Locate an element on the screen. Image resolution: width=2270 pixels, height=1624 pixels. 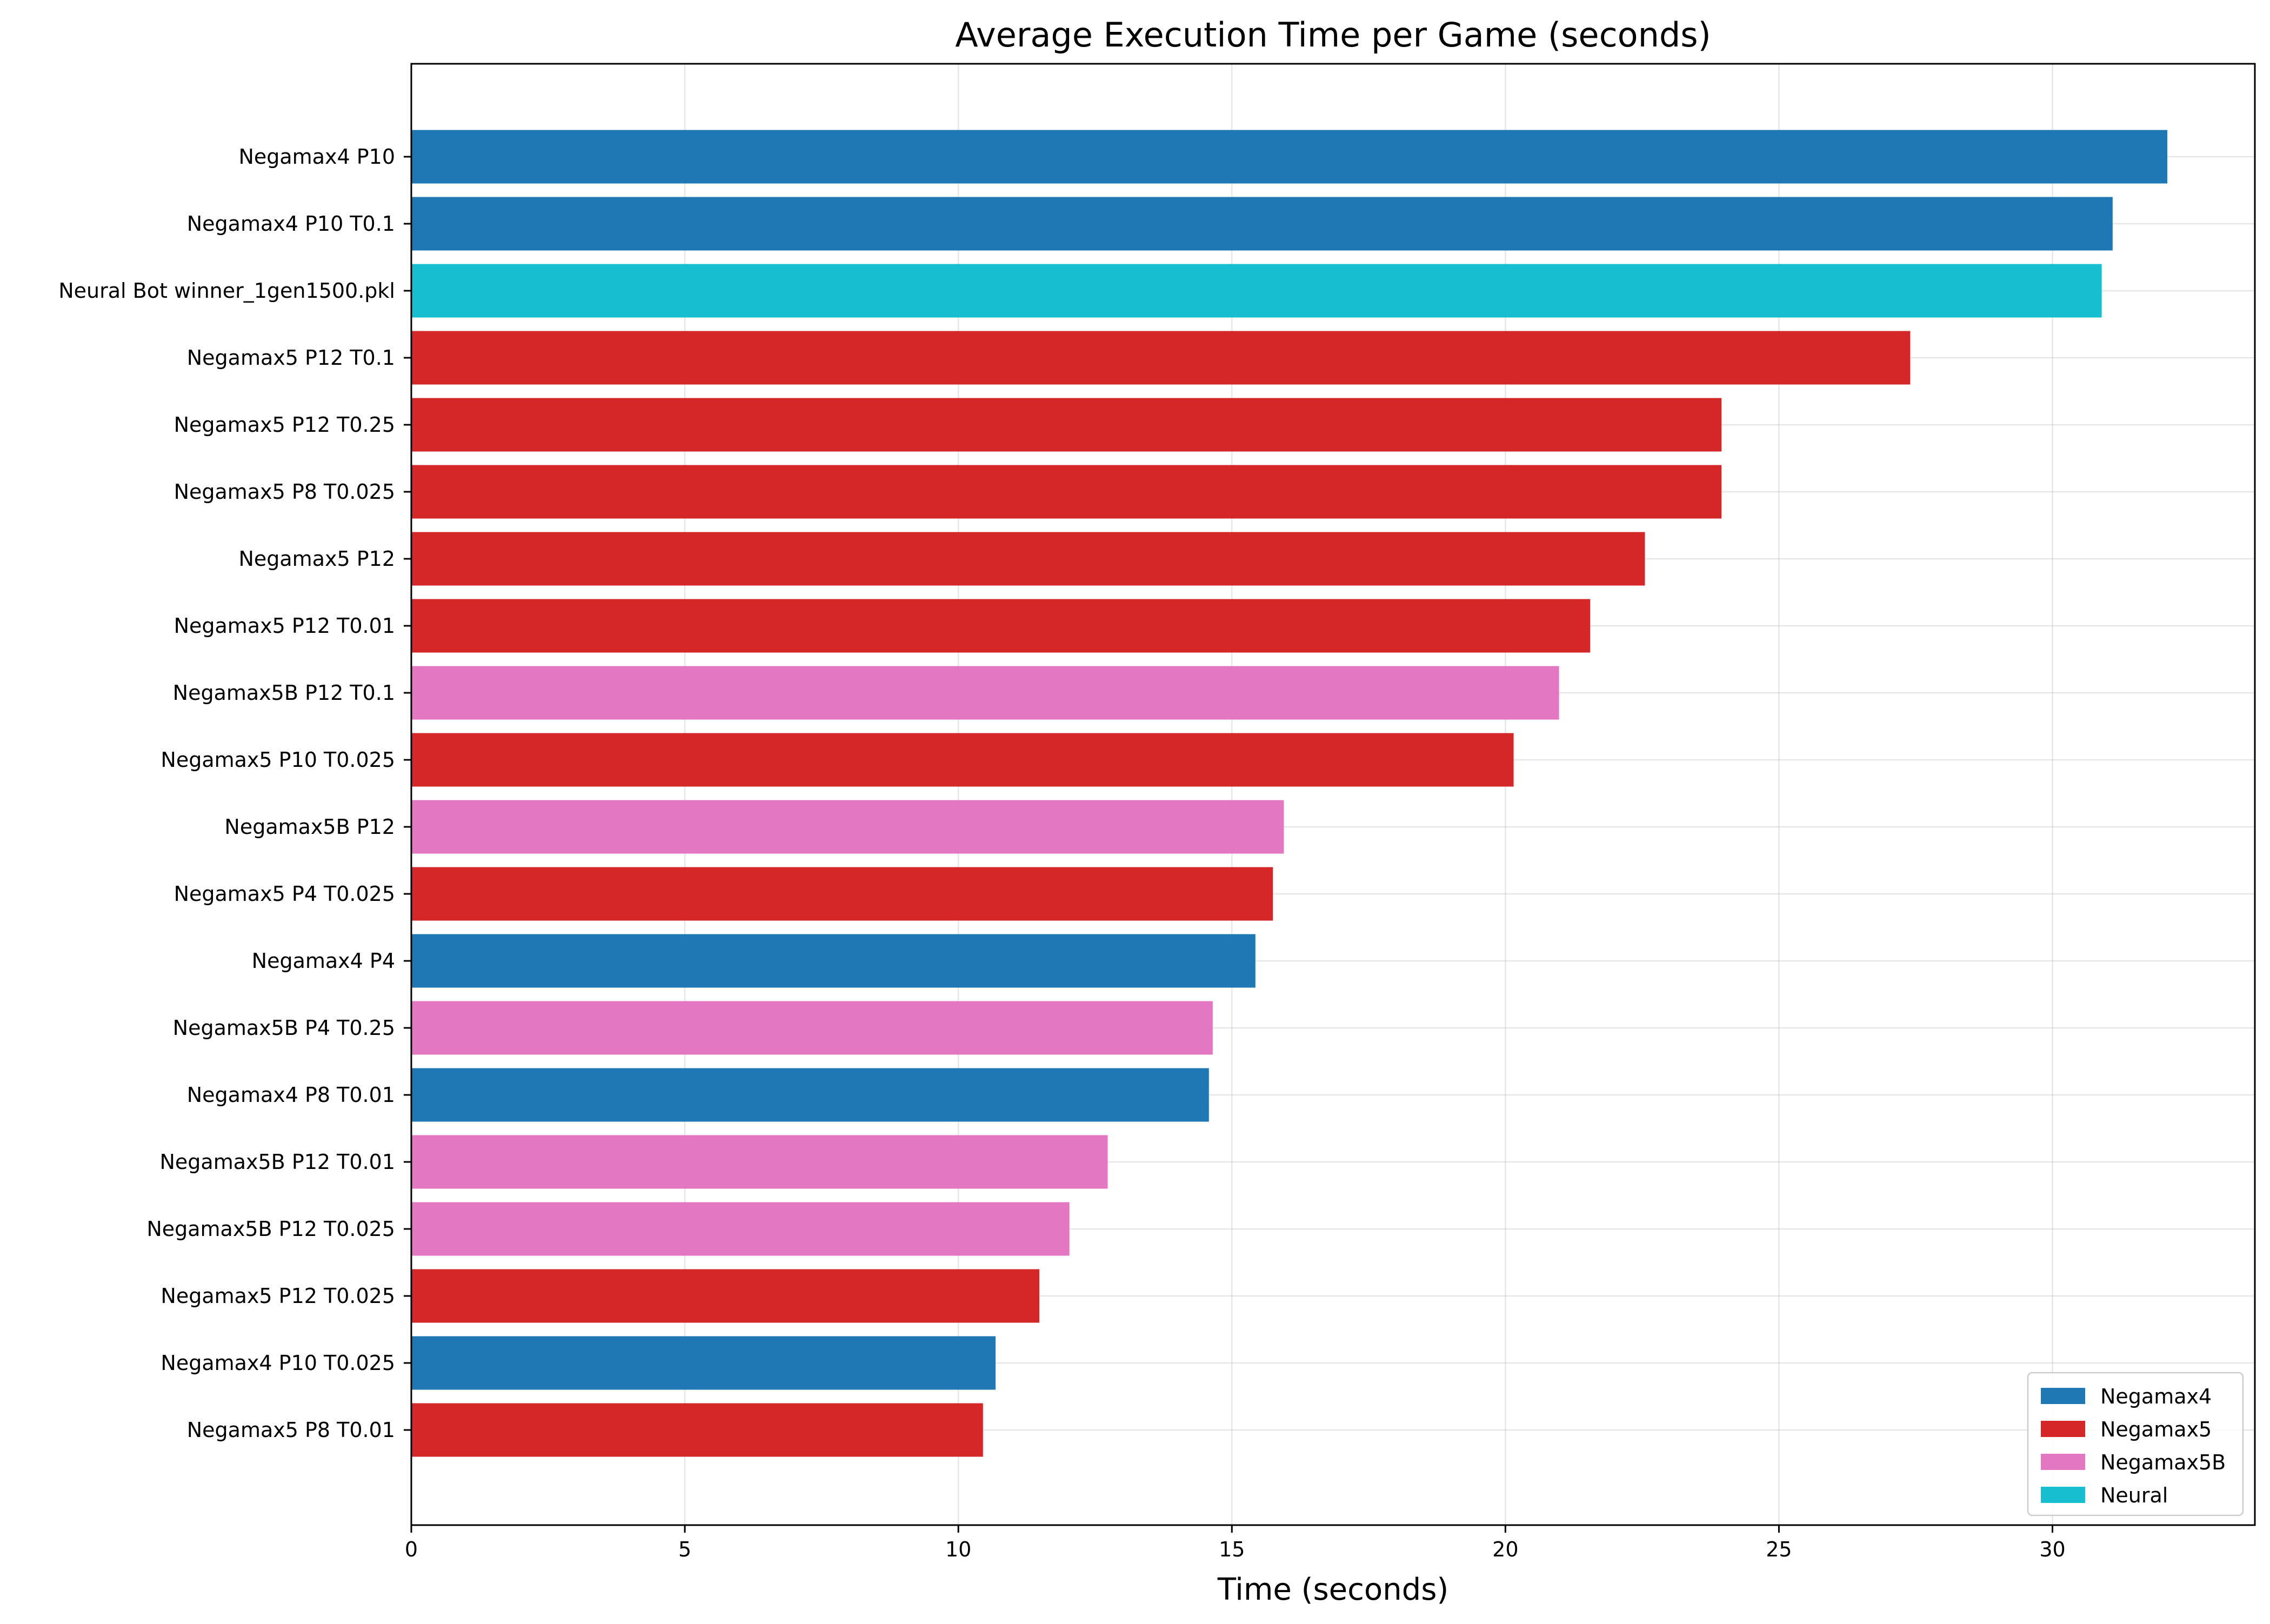
category-label: Negamax5B P12 T0.1 is located at coordinates (284, 693).